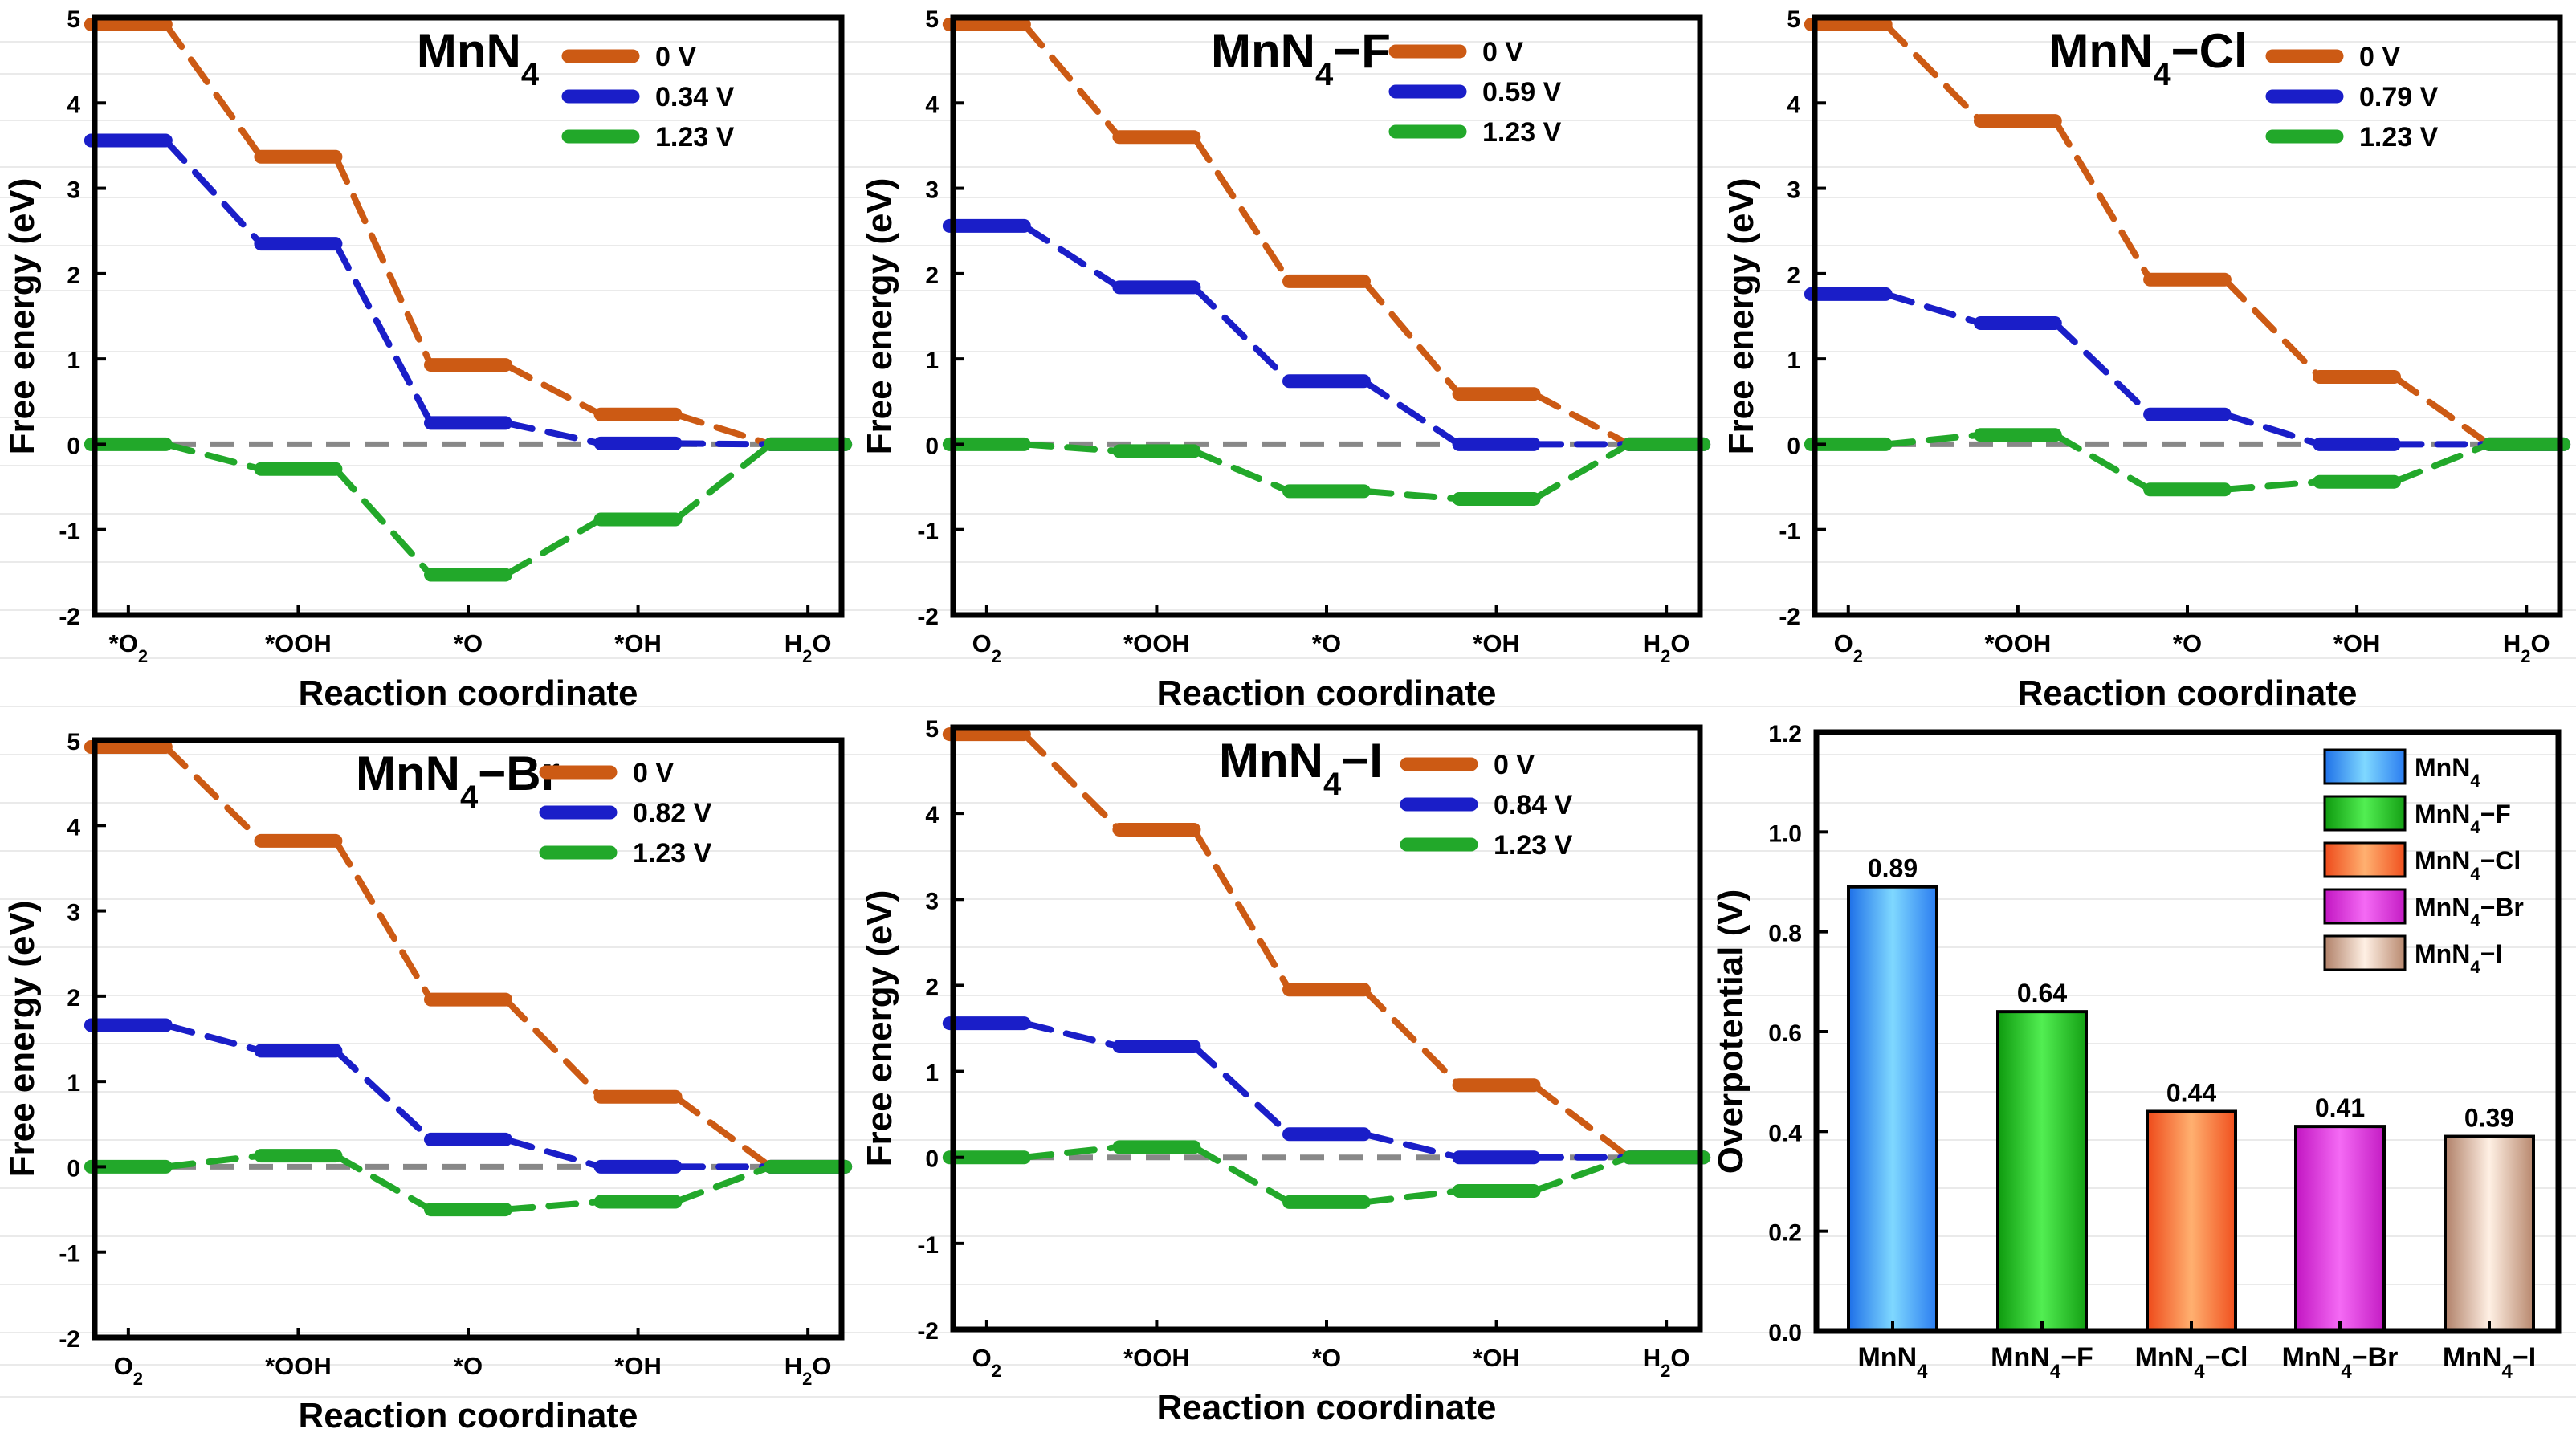  What do you see at coordinates (2147, 58) in the screenshot?
I see `chart-title: MnN4−Cl` at bounding box center [2147, 58].